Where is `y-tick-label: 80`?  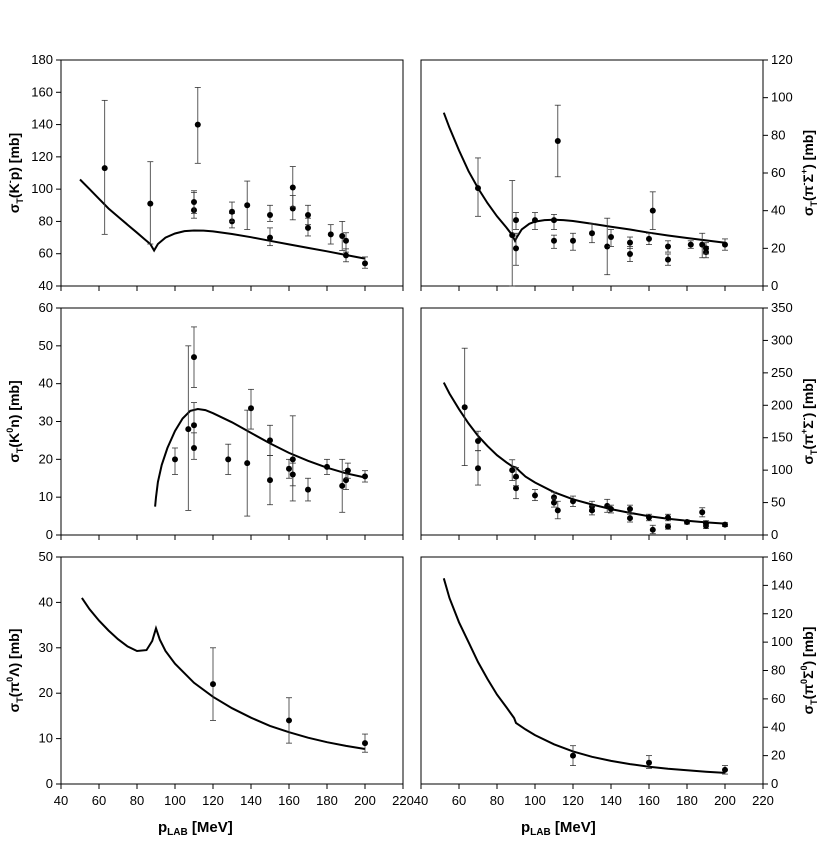
y-tick-label: 80 is located at coordinates (778, 134).